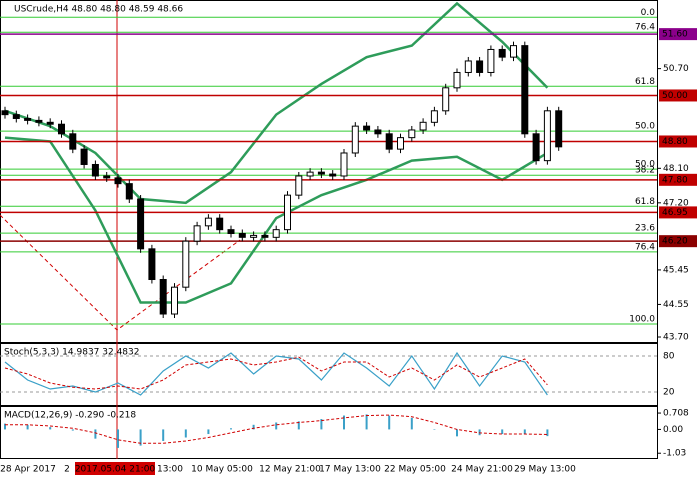  What do you see at coordinates (67, 470) in the screenshot?
I see `x-tick-label: 2` at bounding box center [67, 470].